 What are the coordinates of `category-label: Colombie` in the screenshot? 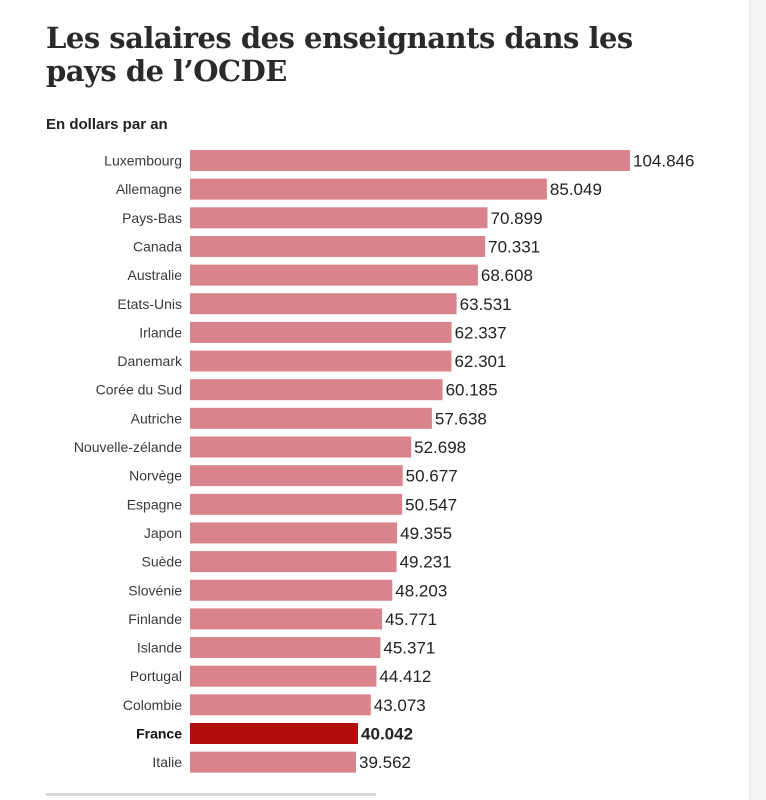 It's located at (152, 705).